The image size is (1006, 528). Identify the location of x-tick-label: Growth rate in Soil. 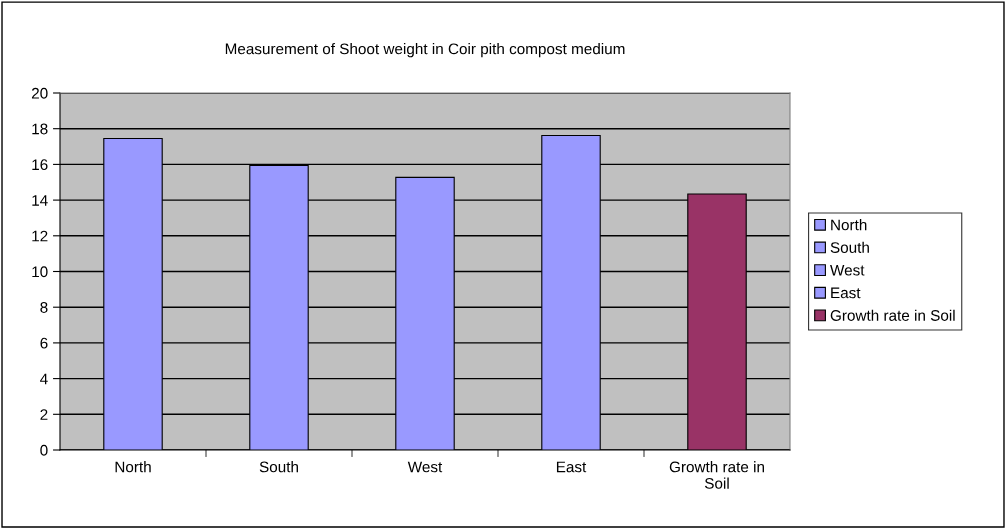
(716, 475).